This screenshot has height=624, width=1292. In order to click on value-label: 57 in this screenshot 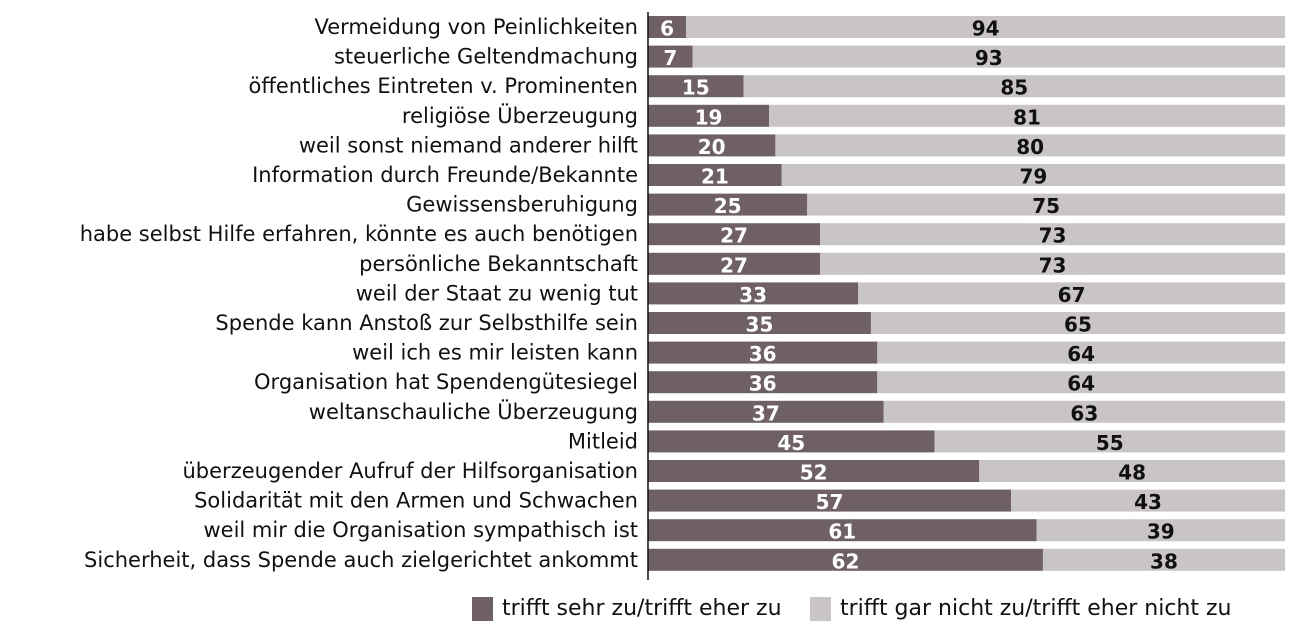, I will do `click(830, 502)`.